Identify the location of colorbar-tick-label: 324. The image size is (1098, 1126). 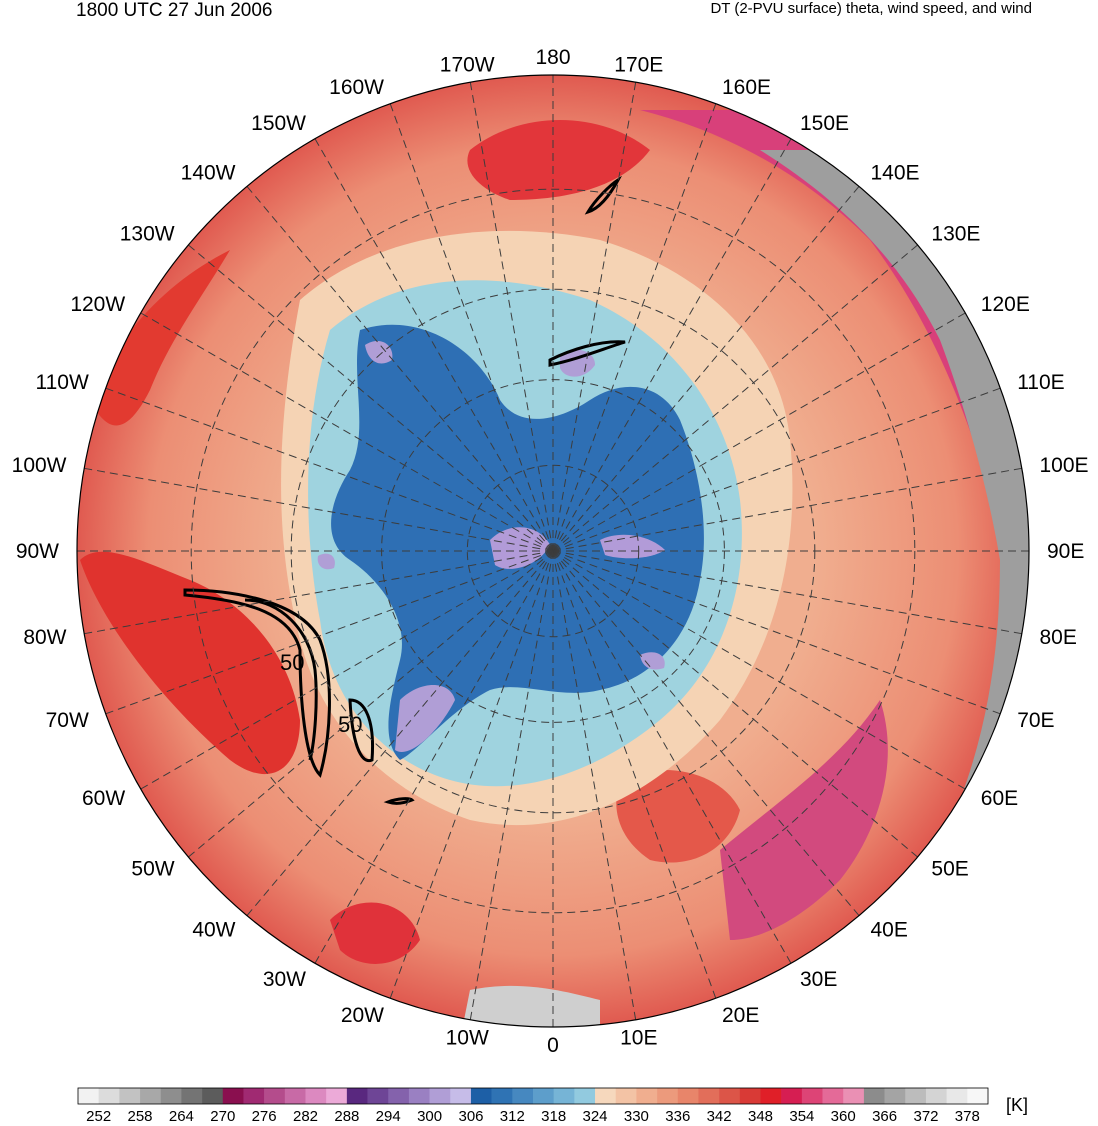
(594, 1116).